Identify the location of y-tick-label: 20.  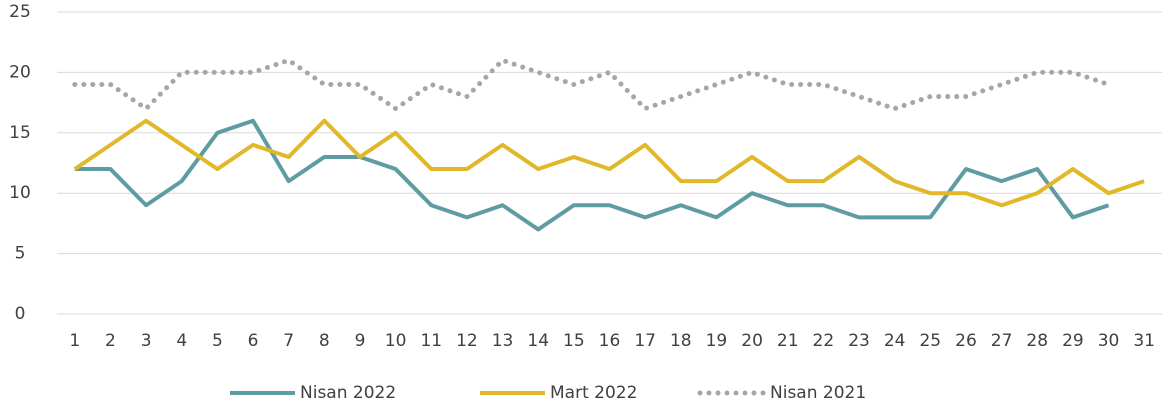
(20, 72).